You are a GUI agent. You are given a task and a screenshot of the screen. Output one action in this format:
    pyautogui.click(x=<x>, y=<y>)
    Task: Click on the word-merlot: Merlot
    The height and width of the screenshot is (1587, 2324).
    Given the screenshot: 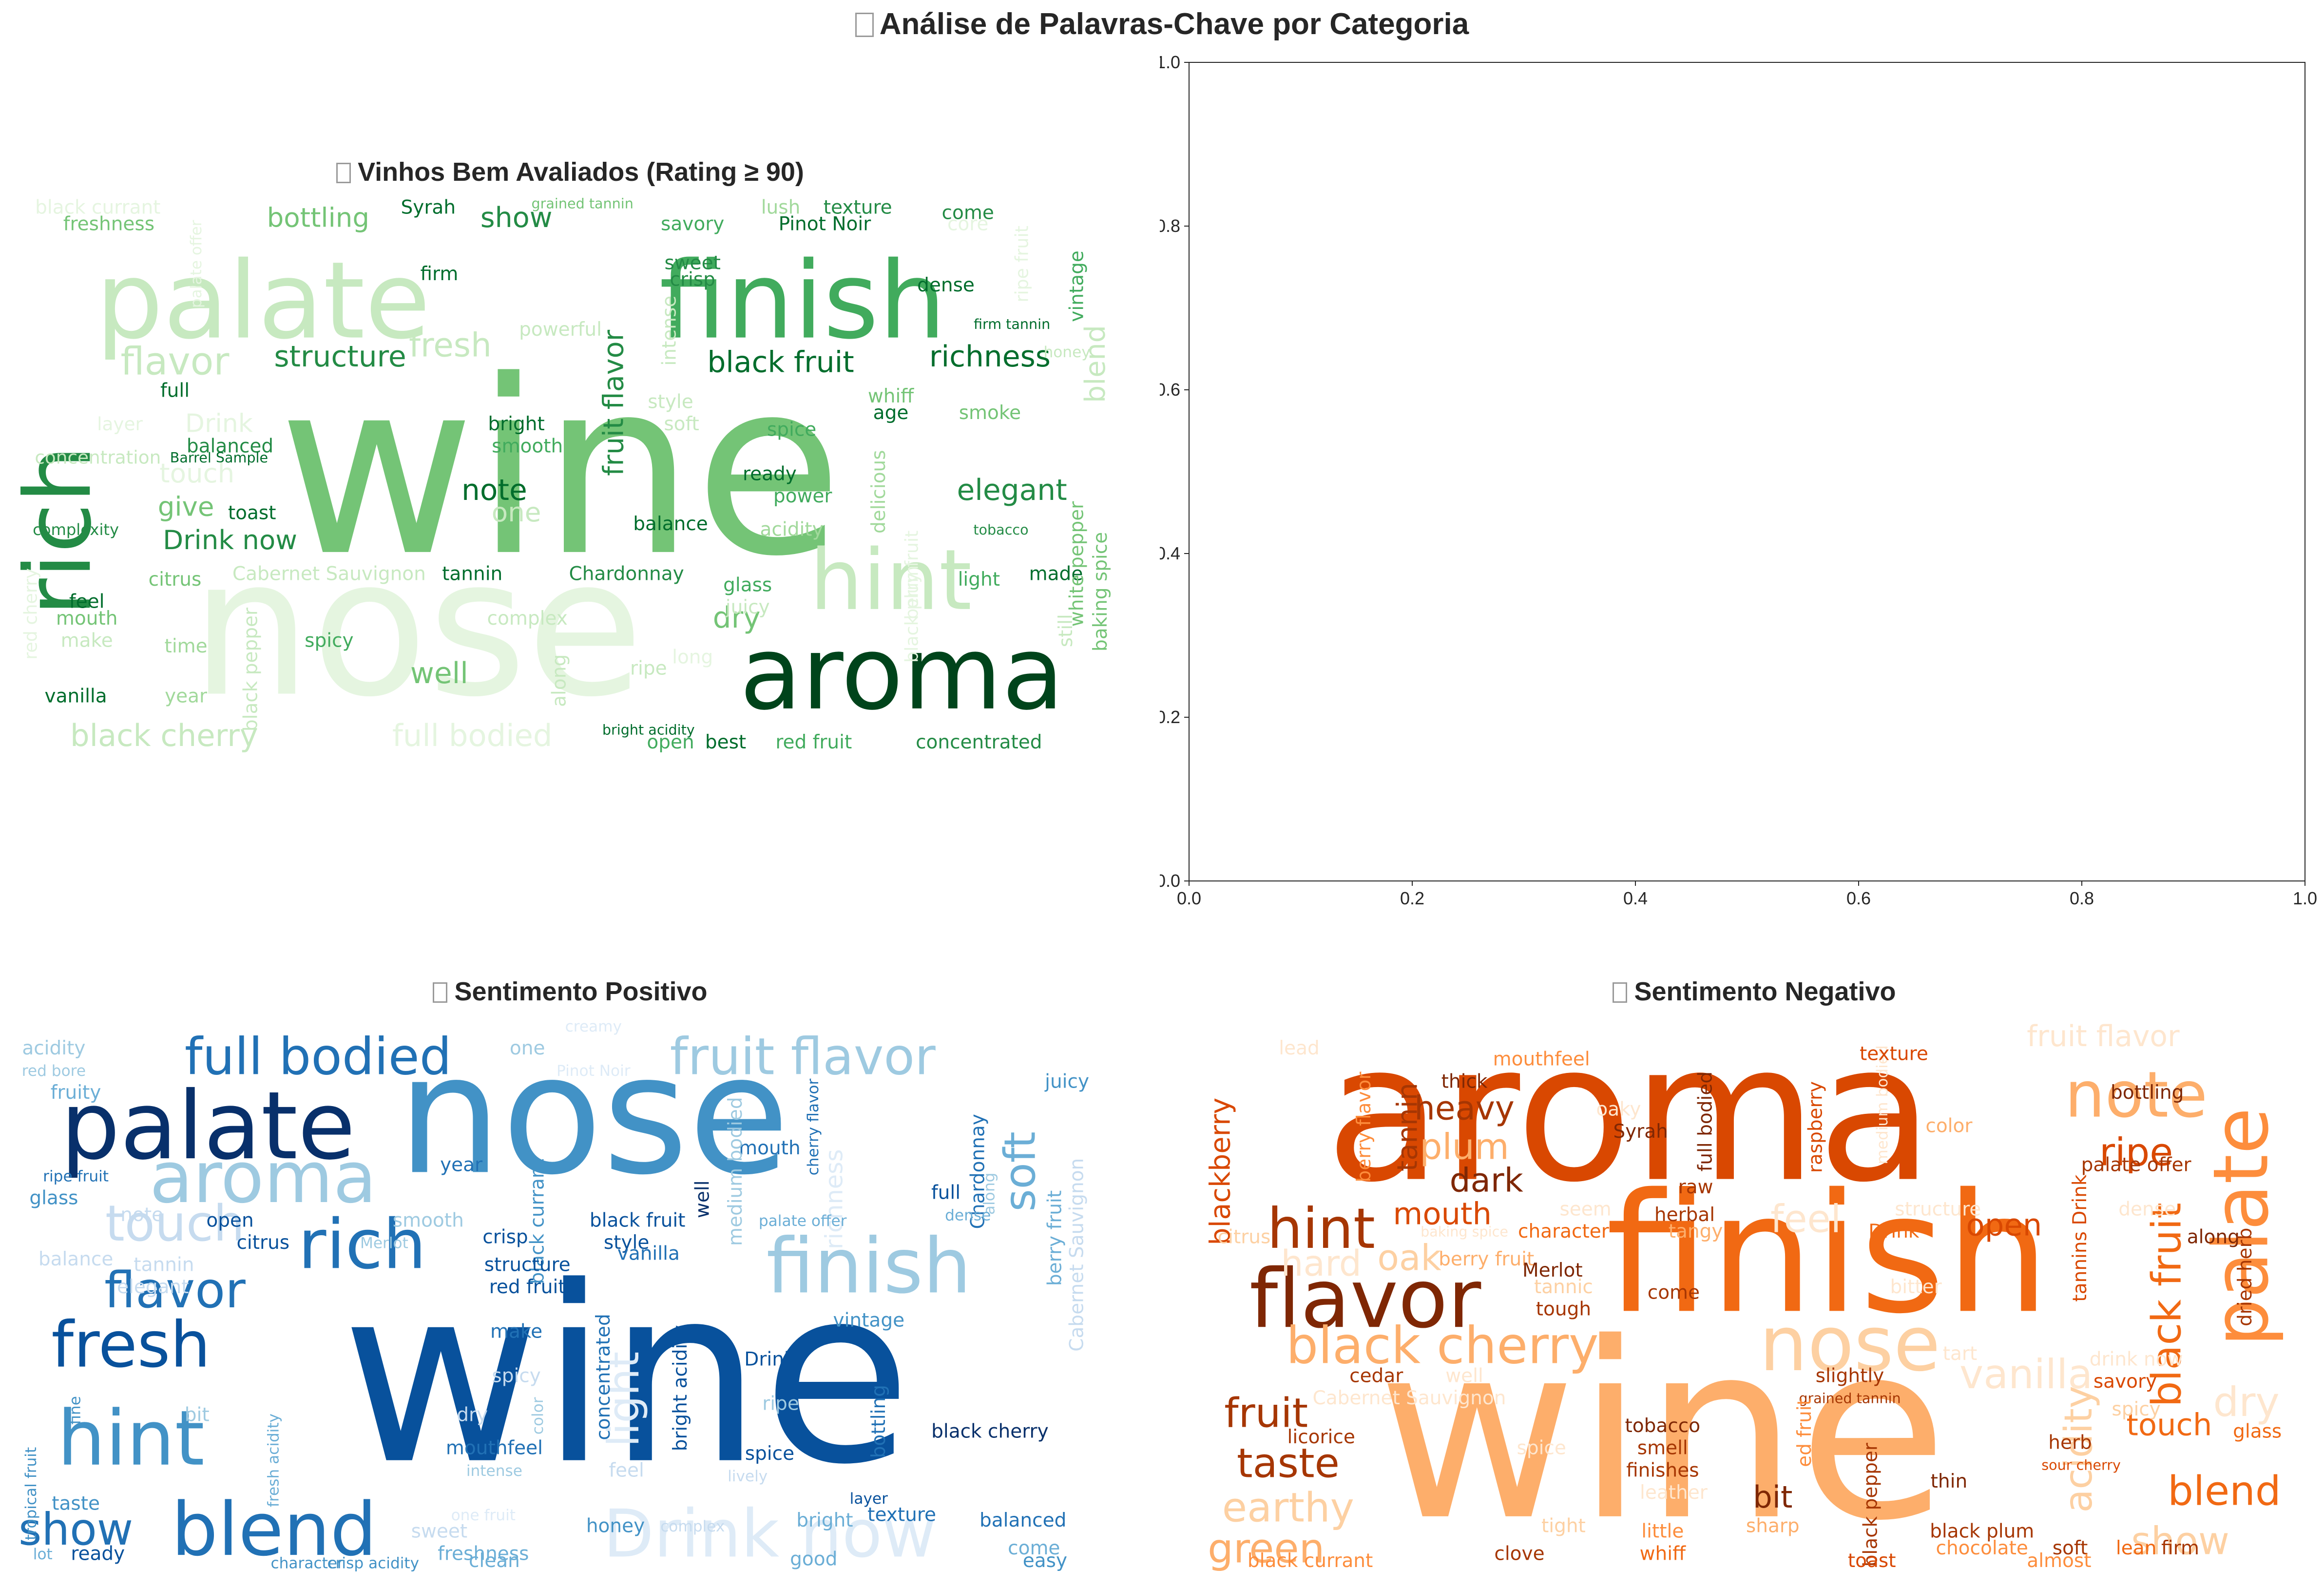 What is the action you would take?
    pyautogui.click(x=1552, y=1270)
    